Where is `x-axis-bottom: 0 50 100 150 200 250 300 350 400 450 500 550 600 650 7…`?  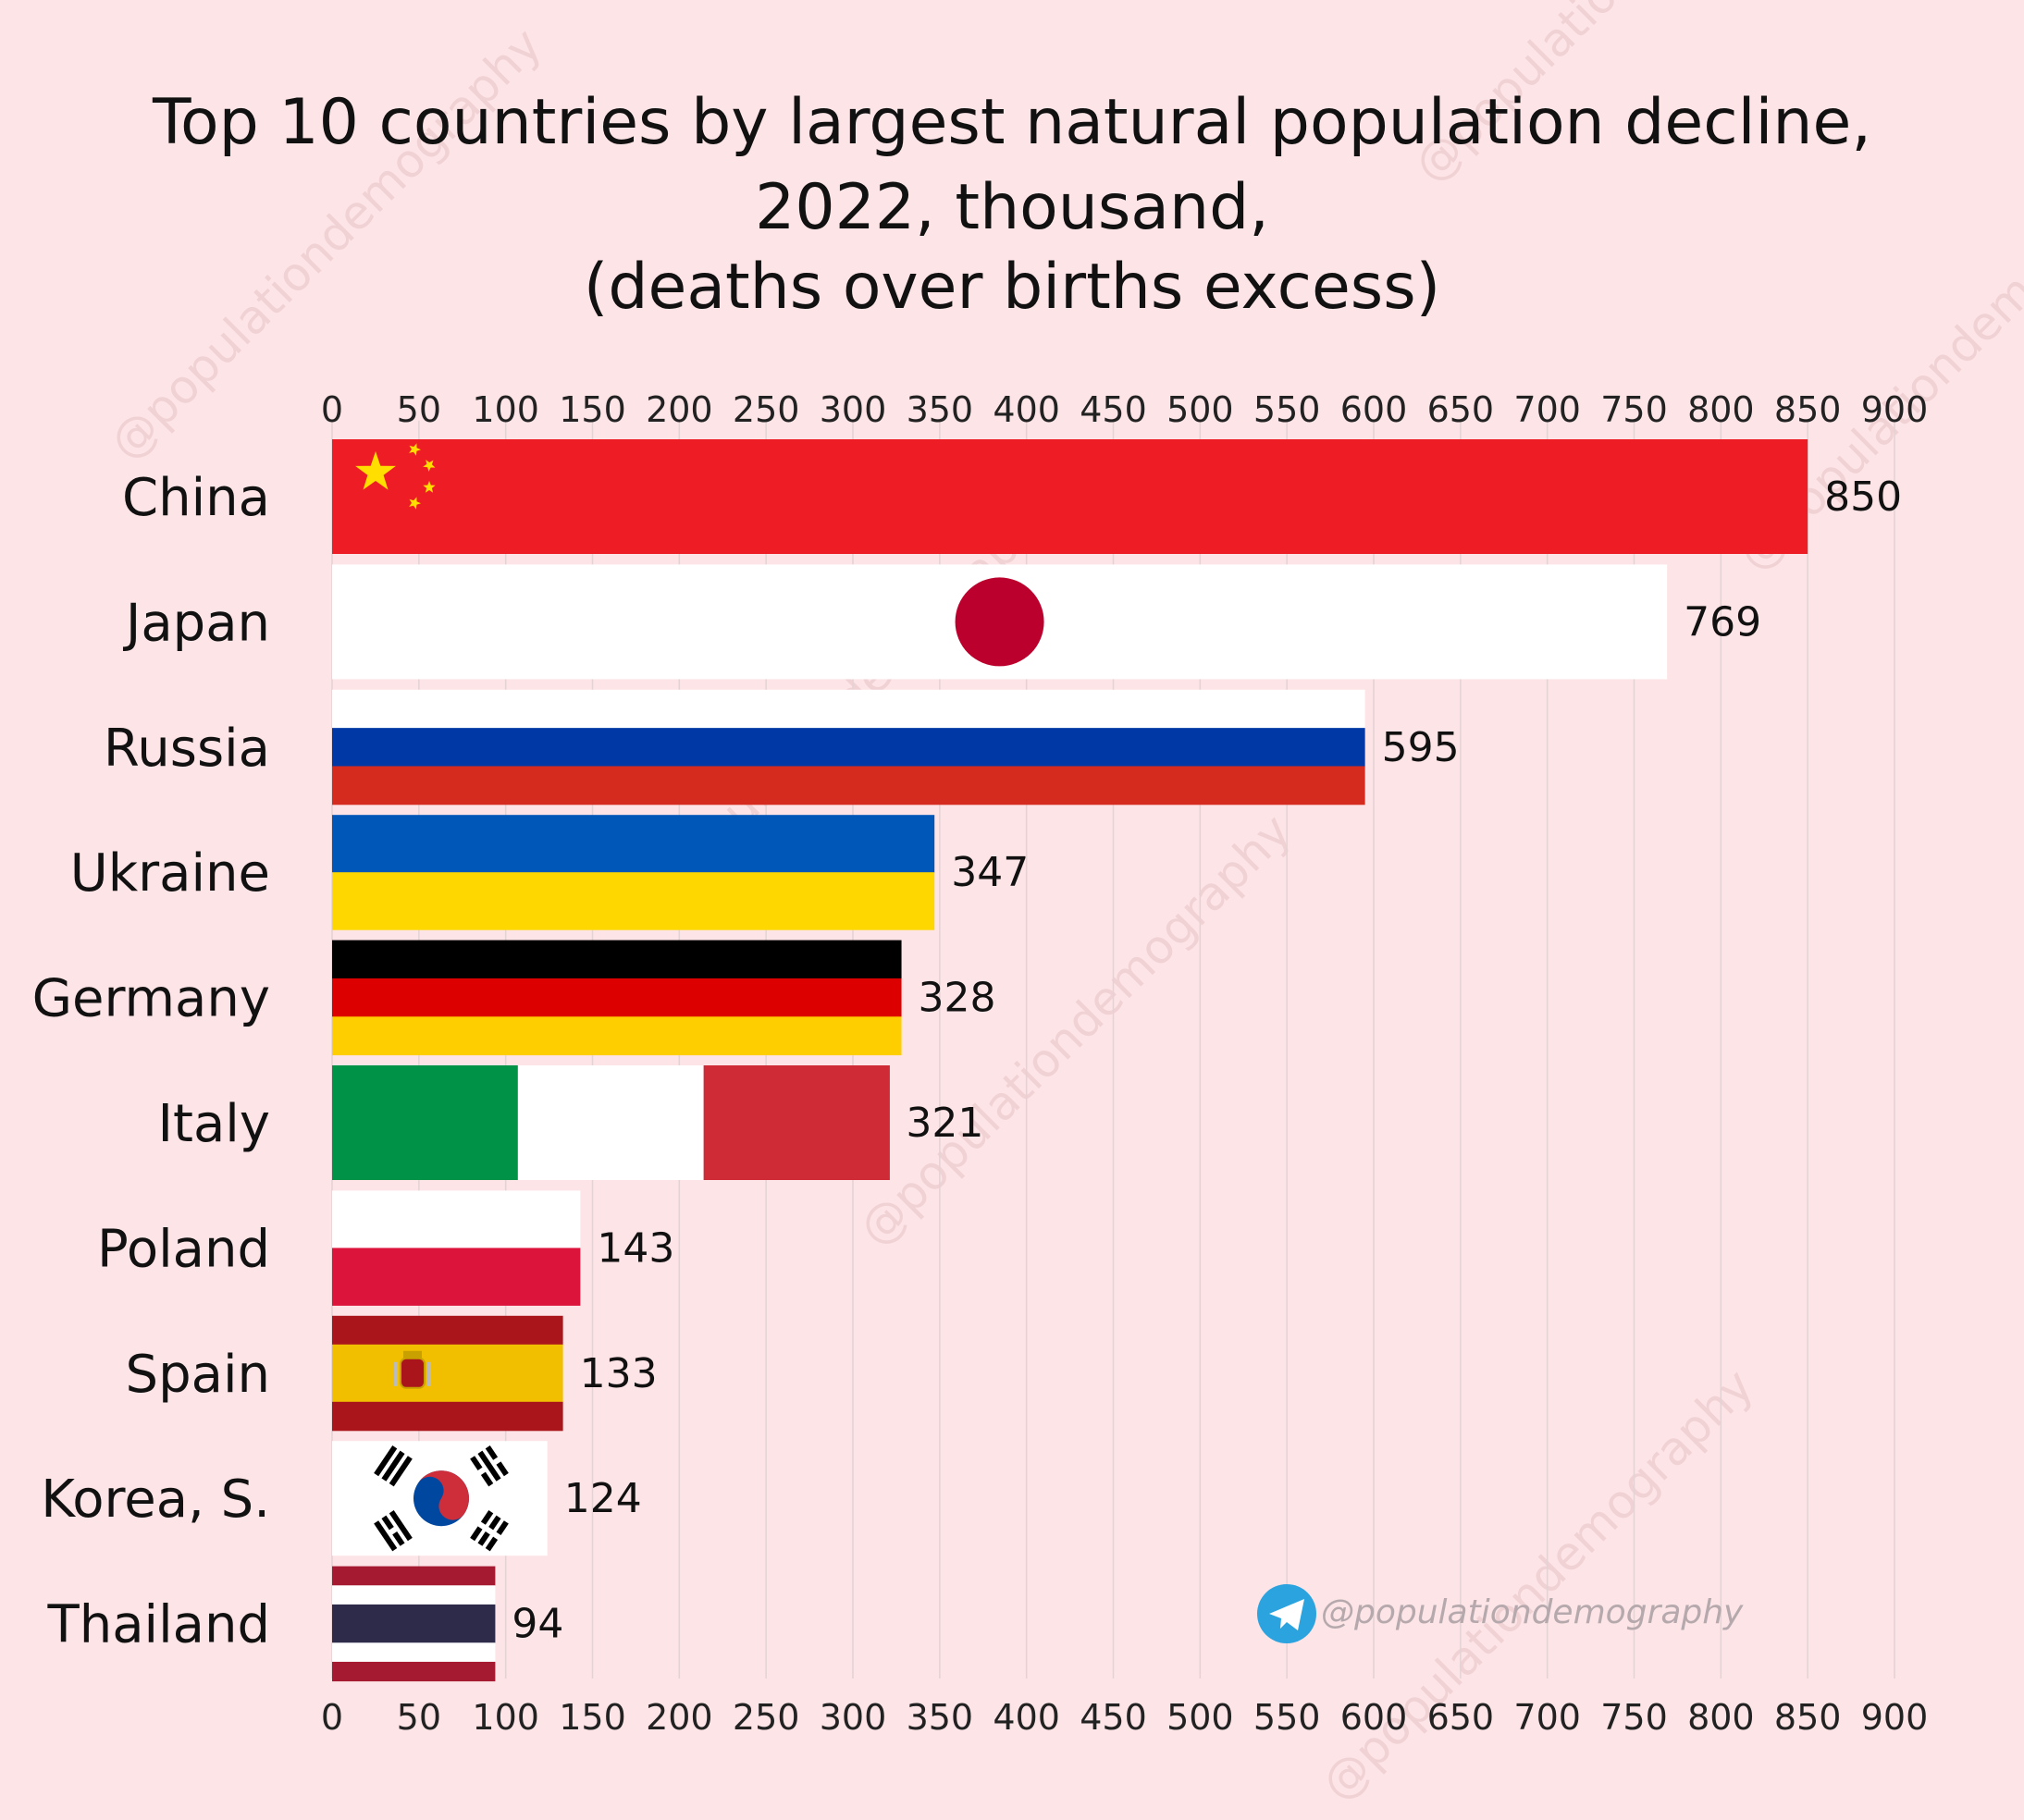 x-axis-bottom: 0 50 100 150 200 250 300 350 400 450 500 550 600 650 7… is located at coordinates (1124, 1717).